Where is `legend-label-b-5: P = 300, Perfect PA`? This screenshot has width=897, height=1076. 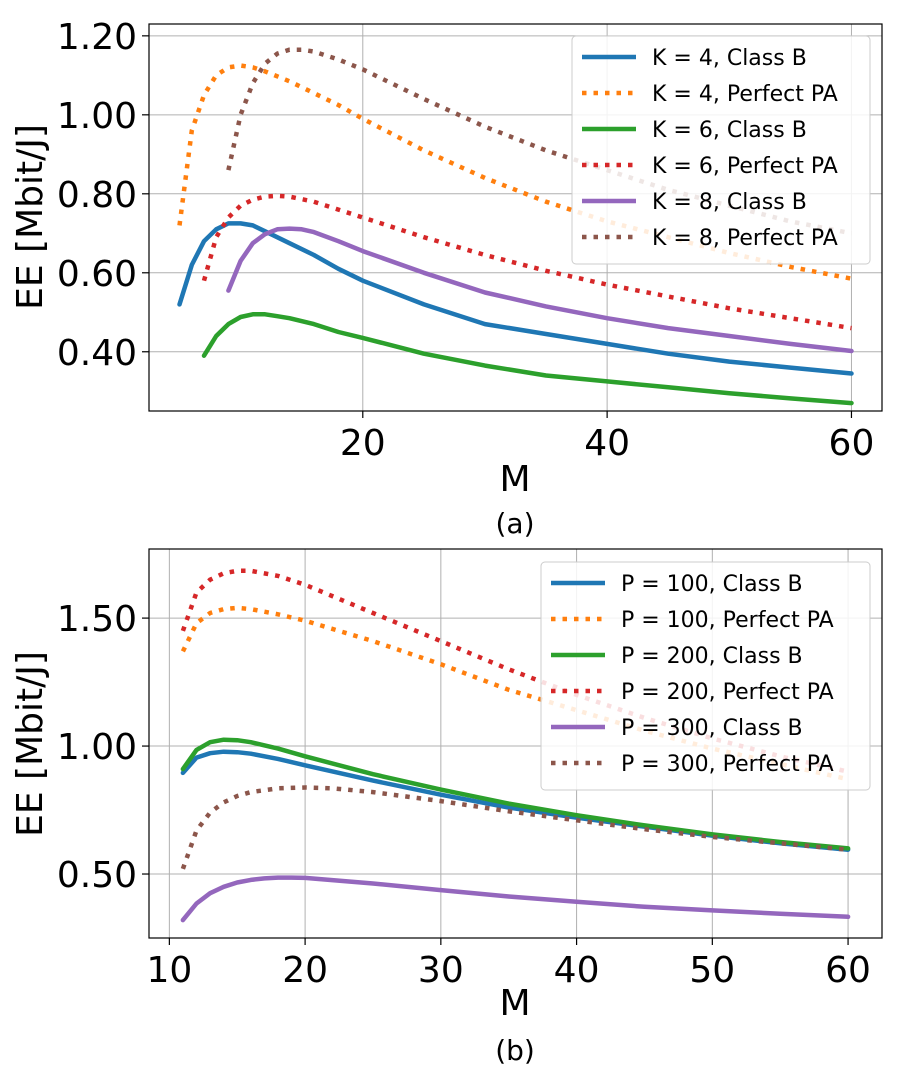 legend-label-b-5: P = 300, Perfect PA is located at coordinates (727, 764).